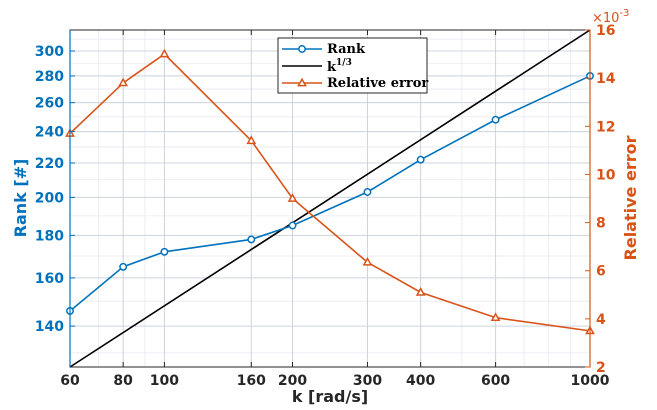  I want to click on y-left-tick-label: 300, so click(49, 52).